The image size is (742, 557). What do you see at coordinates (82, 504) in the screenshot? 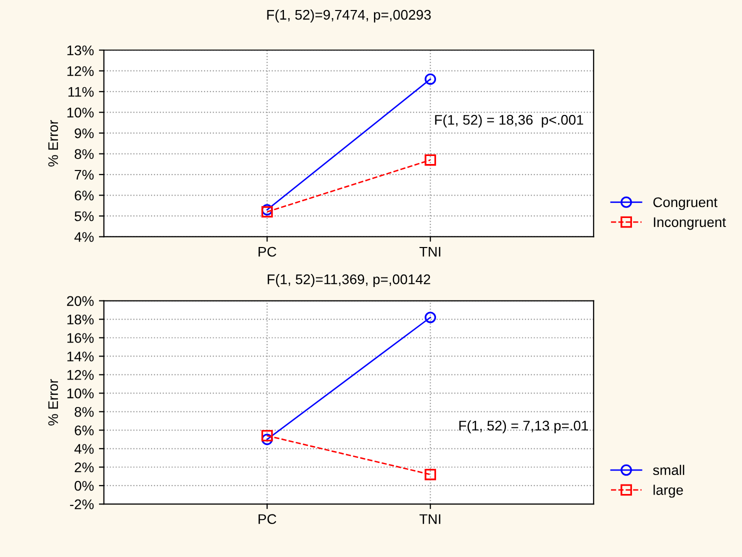
I see `y-tick-label: -2%` at bounding box center [82, 504].